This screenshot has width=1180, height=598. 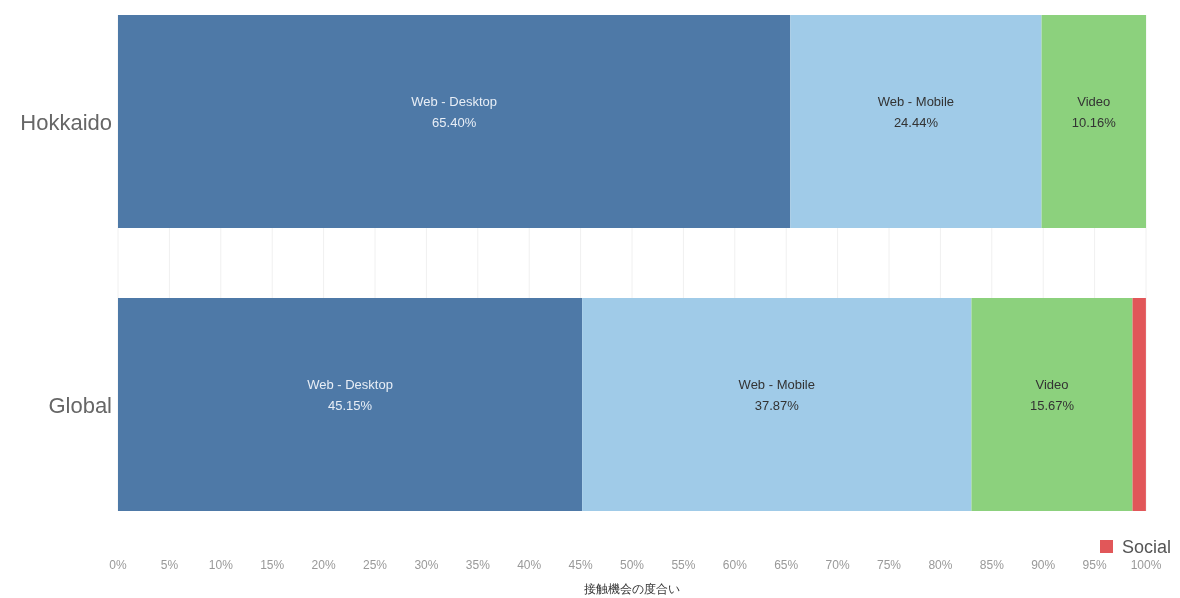 What do you see at coordinates (66, 122) in the screenshot?
I see `y-tick-label: Hokkaido` at bounding box center [66, 122].